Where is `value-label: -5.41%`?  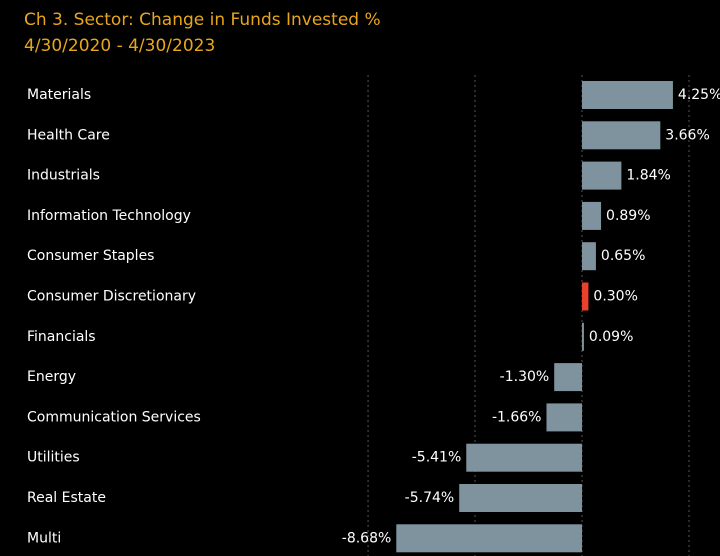
value-label: -5.41% is located at coordinates (437, 458).